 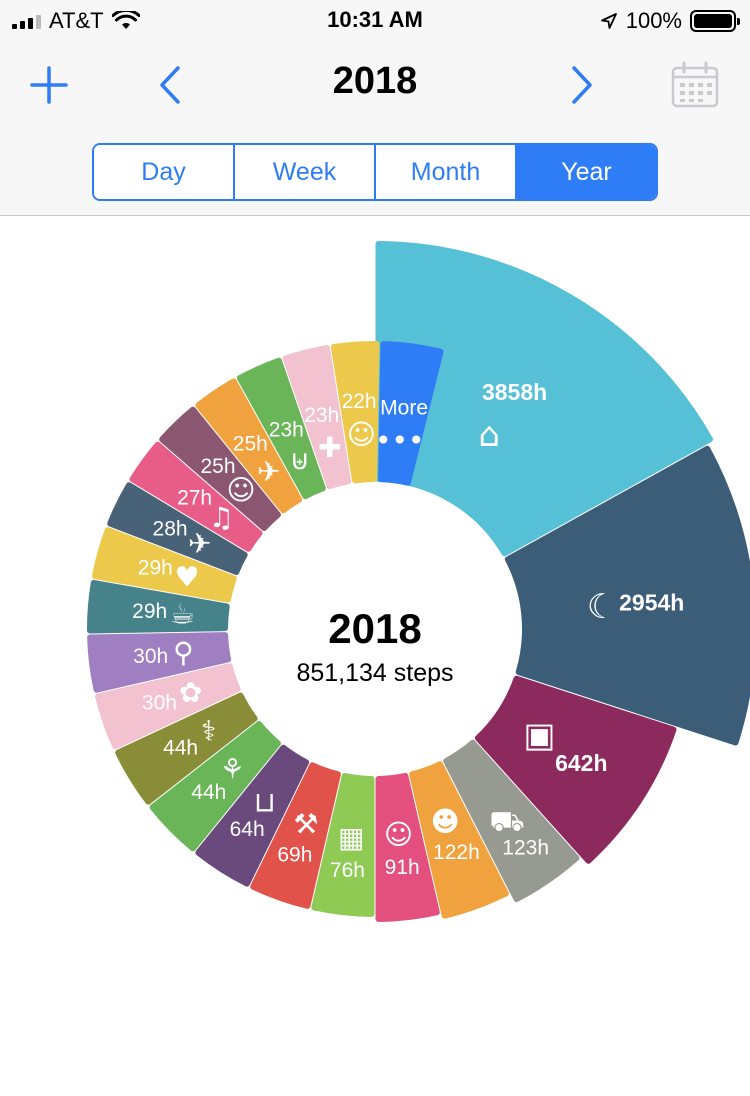 I want to click on slice-label: 91h, so click(x=402, y=867).